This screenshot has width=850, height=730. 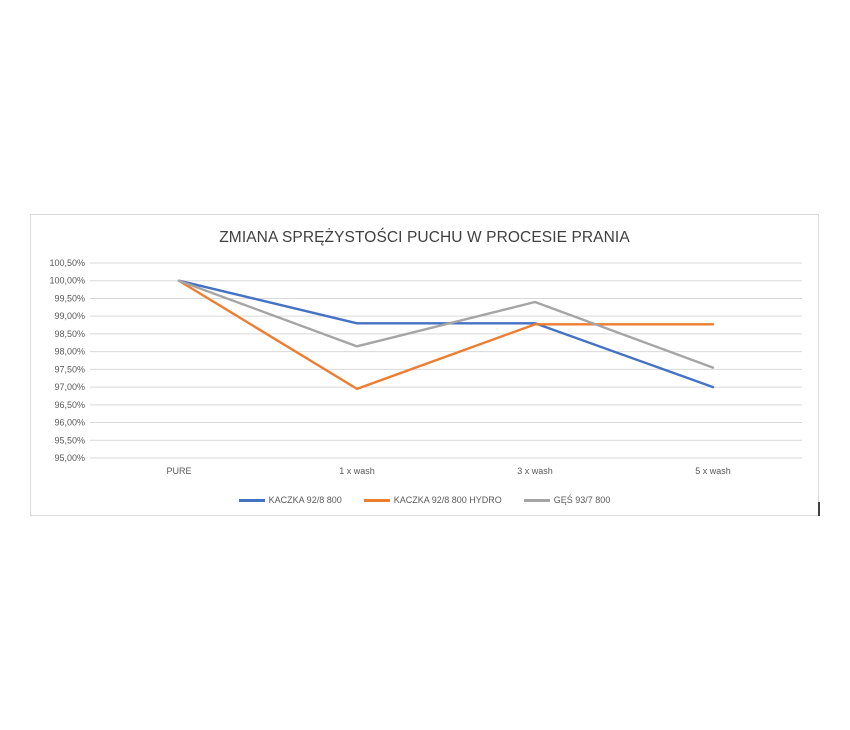 I want to click on legend-item: KACZKA 92/8 800 HYDRO, so click(x=432, y=500).